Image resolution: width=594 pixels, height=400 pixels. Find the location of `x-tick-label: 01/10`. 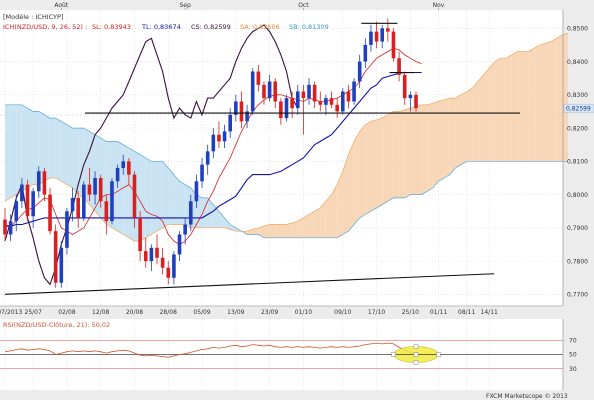

x-tick-label: 01/10 is located at coordinates (303, 312).